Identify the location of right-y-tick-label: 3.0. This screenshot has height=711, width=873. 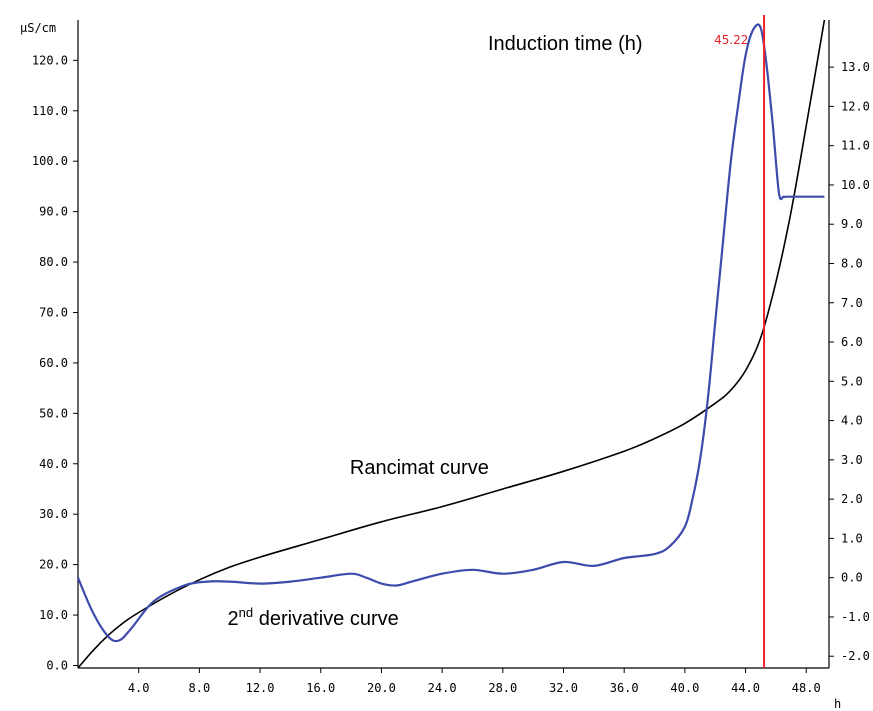
(852, 460).